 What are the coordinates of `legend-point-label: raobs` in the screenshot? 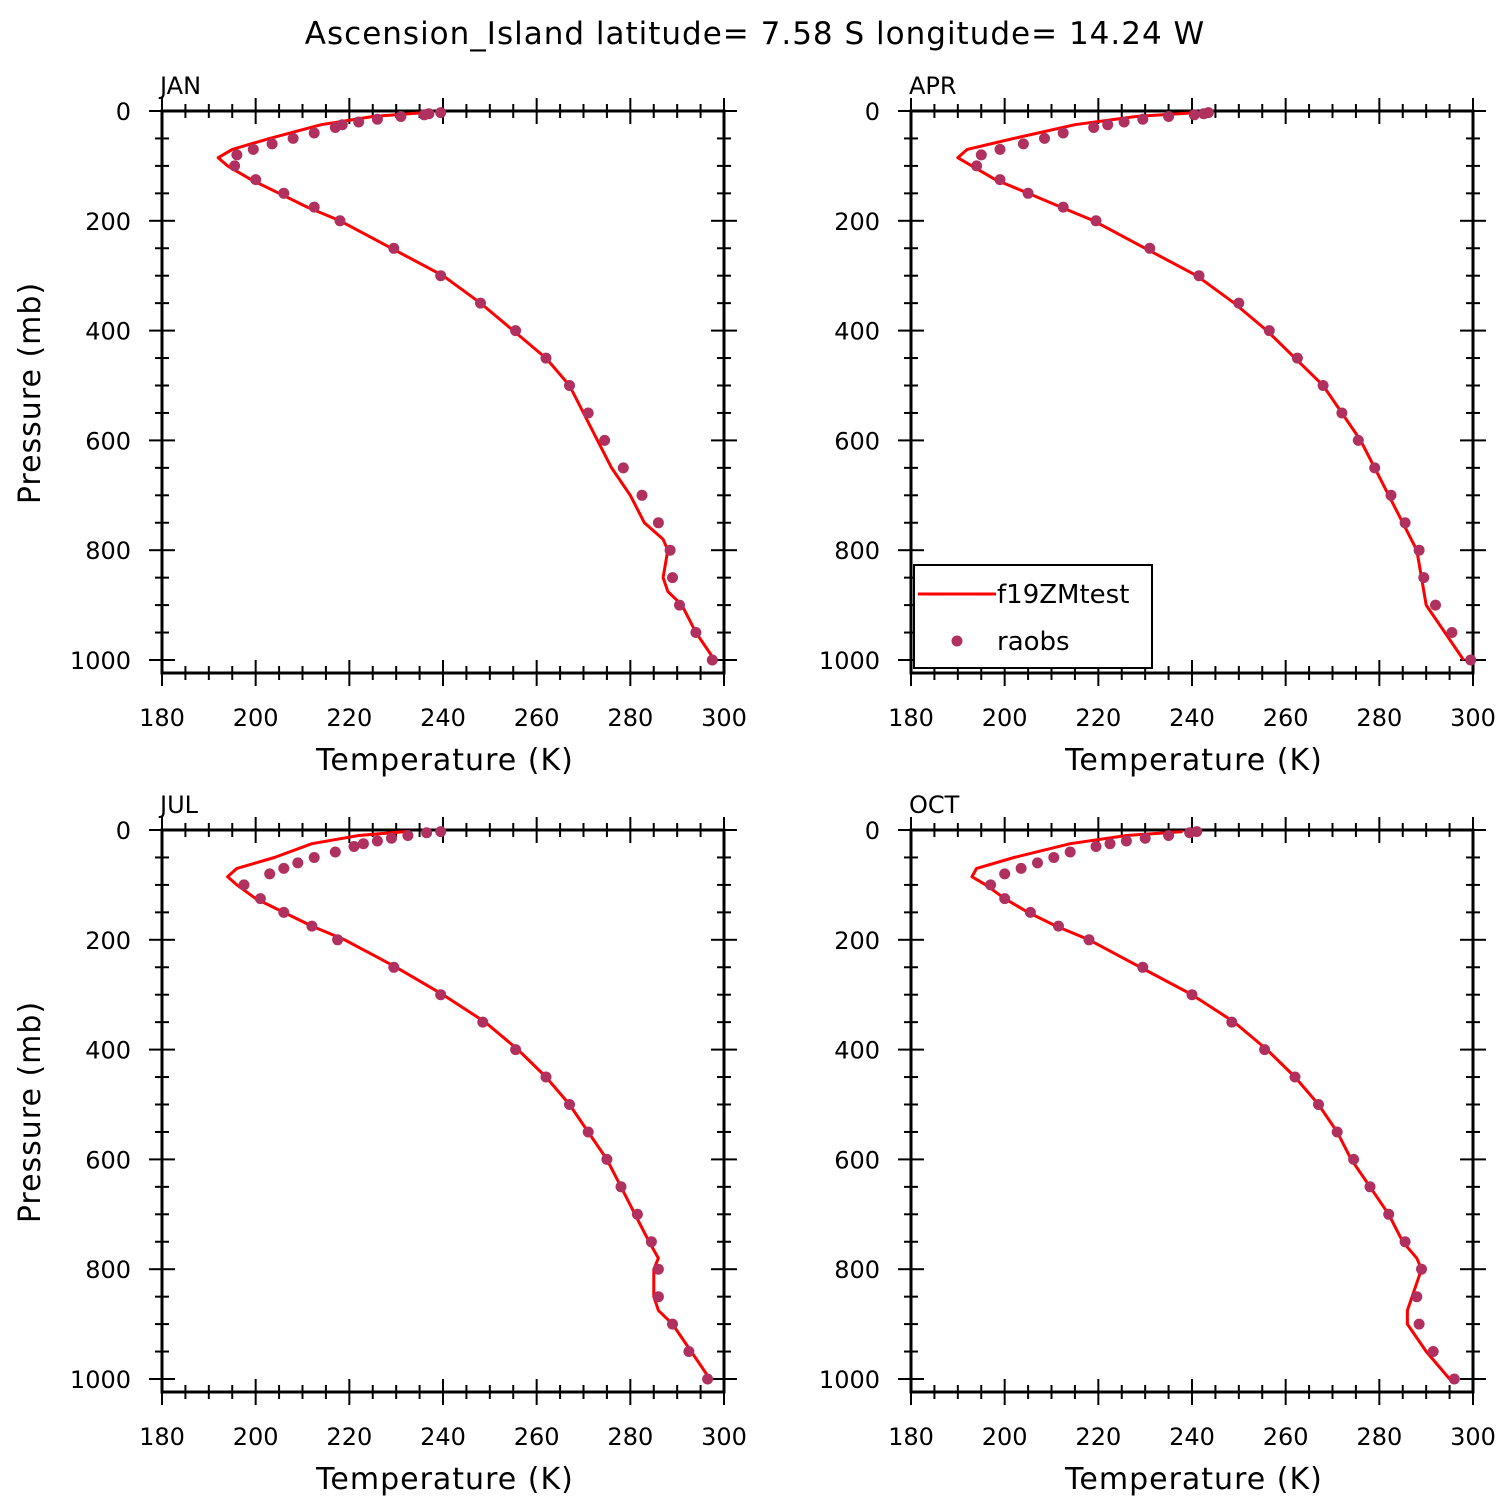 It's located at (1033, 642).